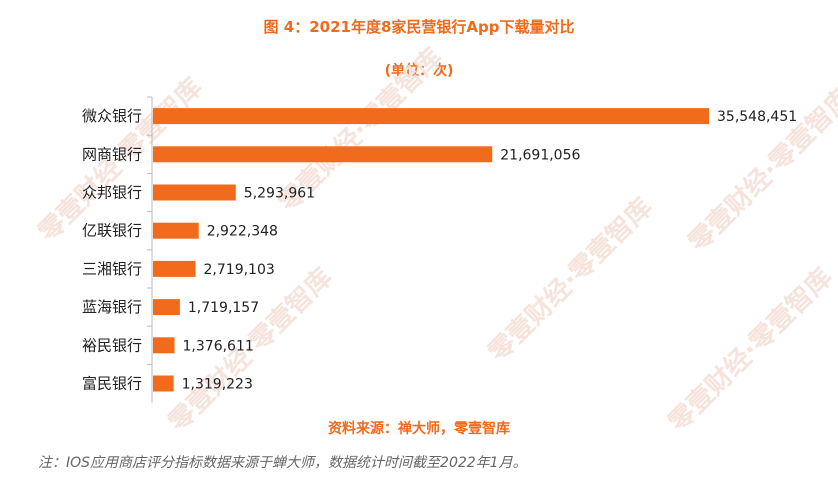 This screenshot has width=838, height=500. I want to click on chart-subtitle: (单位：次), so click(419, 71).